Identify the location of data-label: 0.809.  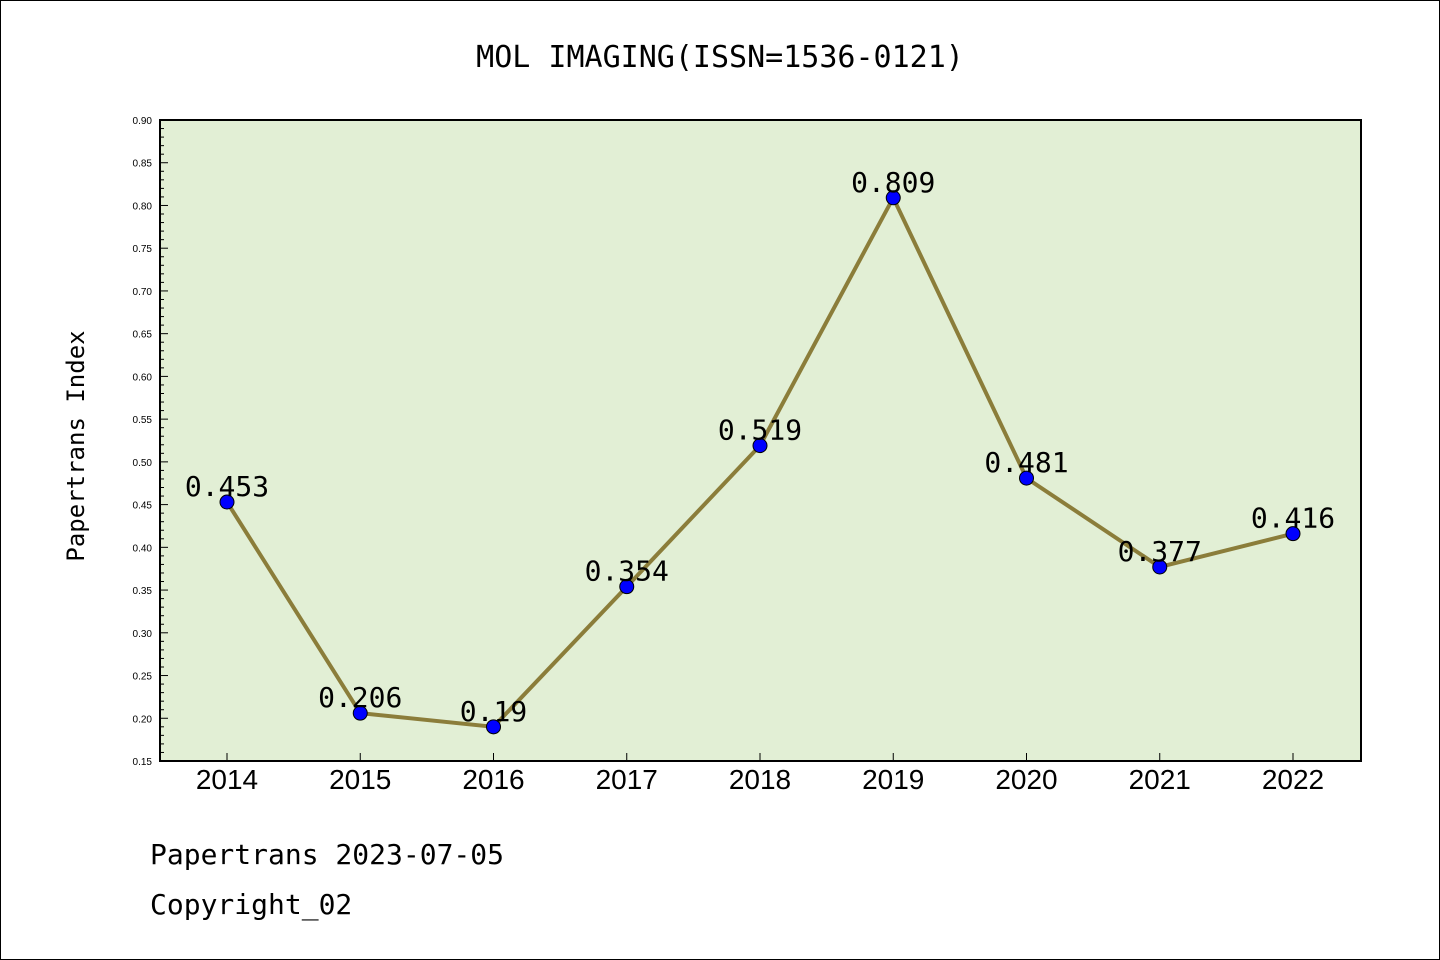
(893, 182).